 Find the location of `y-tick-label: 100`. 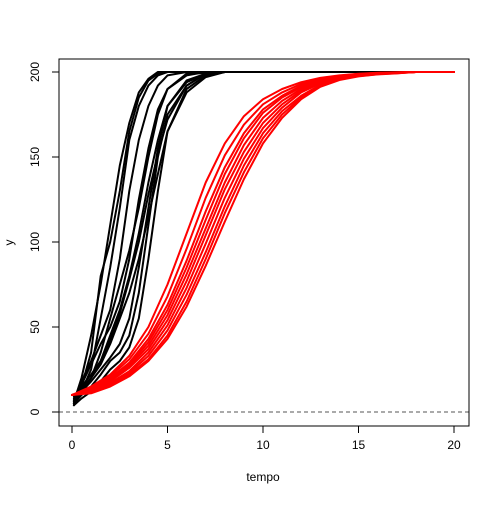

y-tick-label: 100 is located at coordinates (35, 242).